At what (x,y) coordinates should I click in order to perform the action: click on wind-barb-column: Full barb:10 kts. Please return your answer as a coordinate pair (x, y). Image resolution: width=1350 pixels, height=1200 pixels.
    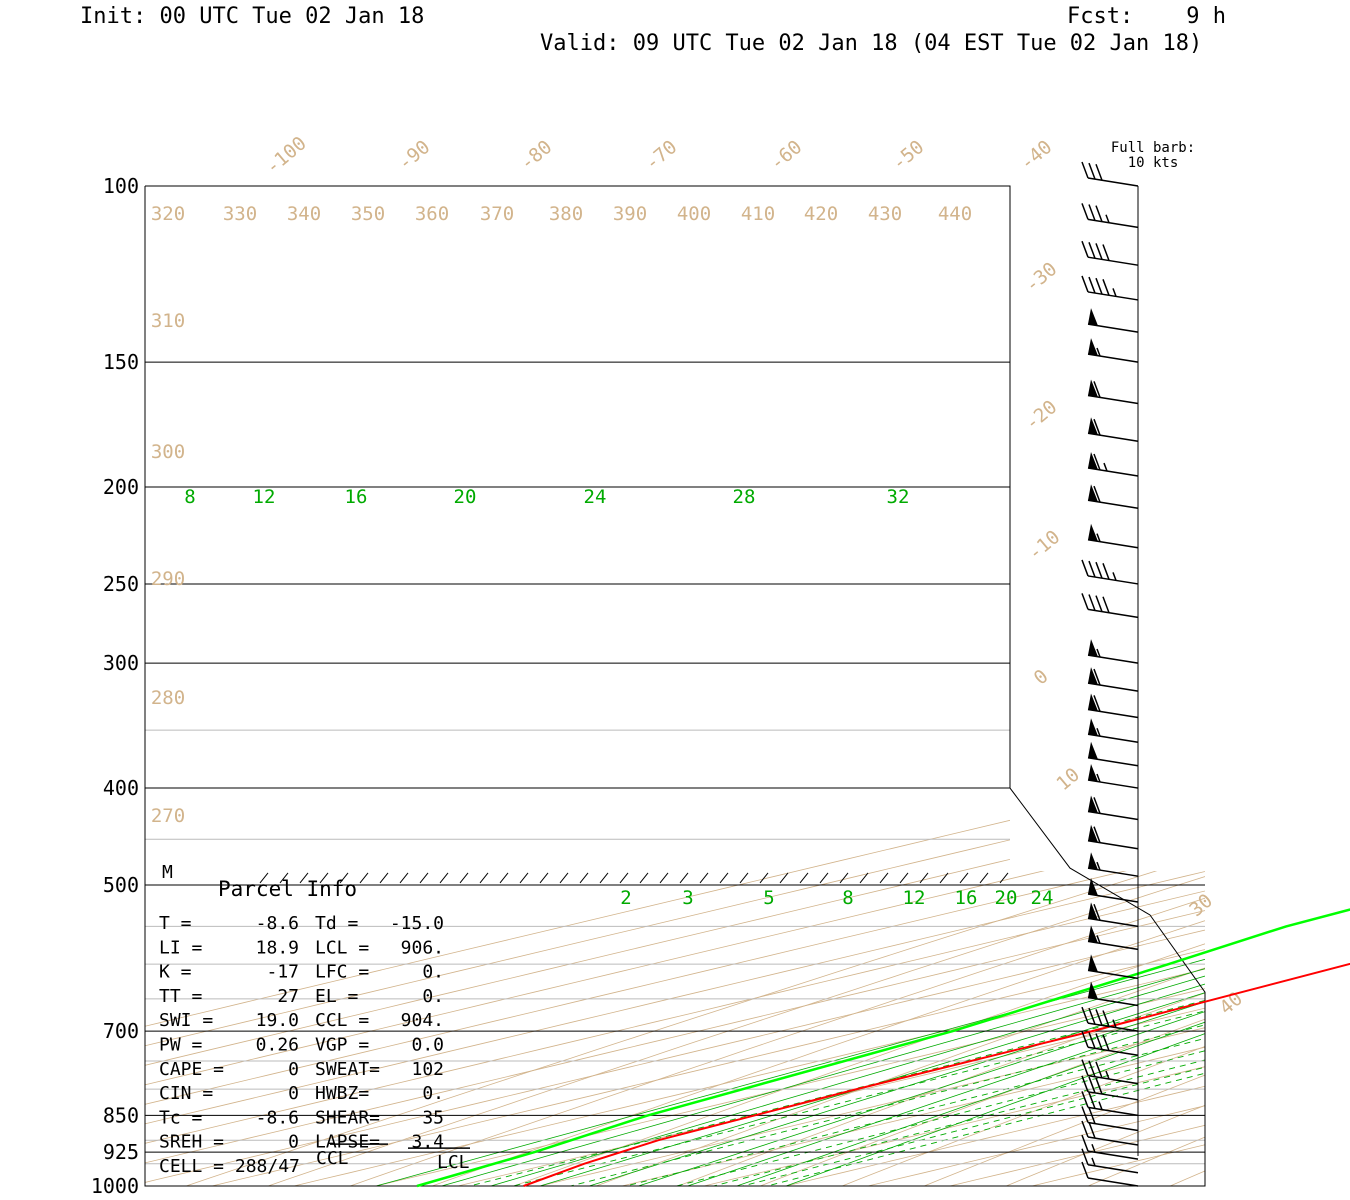
    Looking at the image, I should click on (1138, 663).